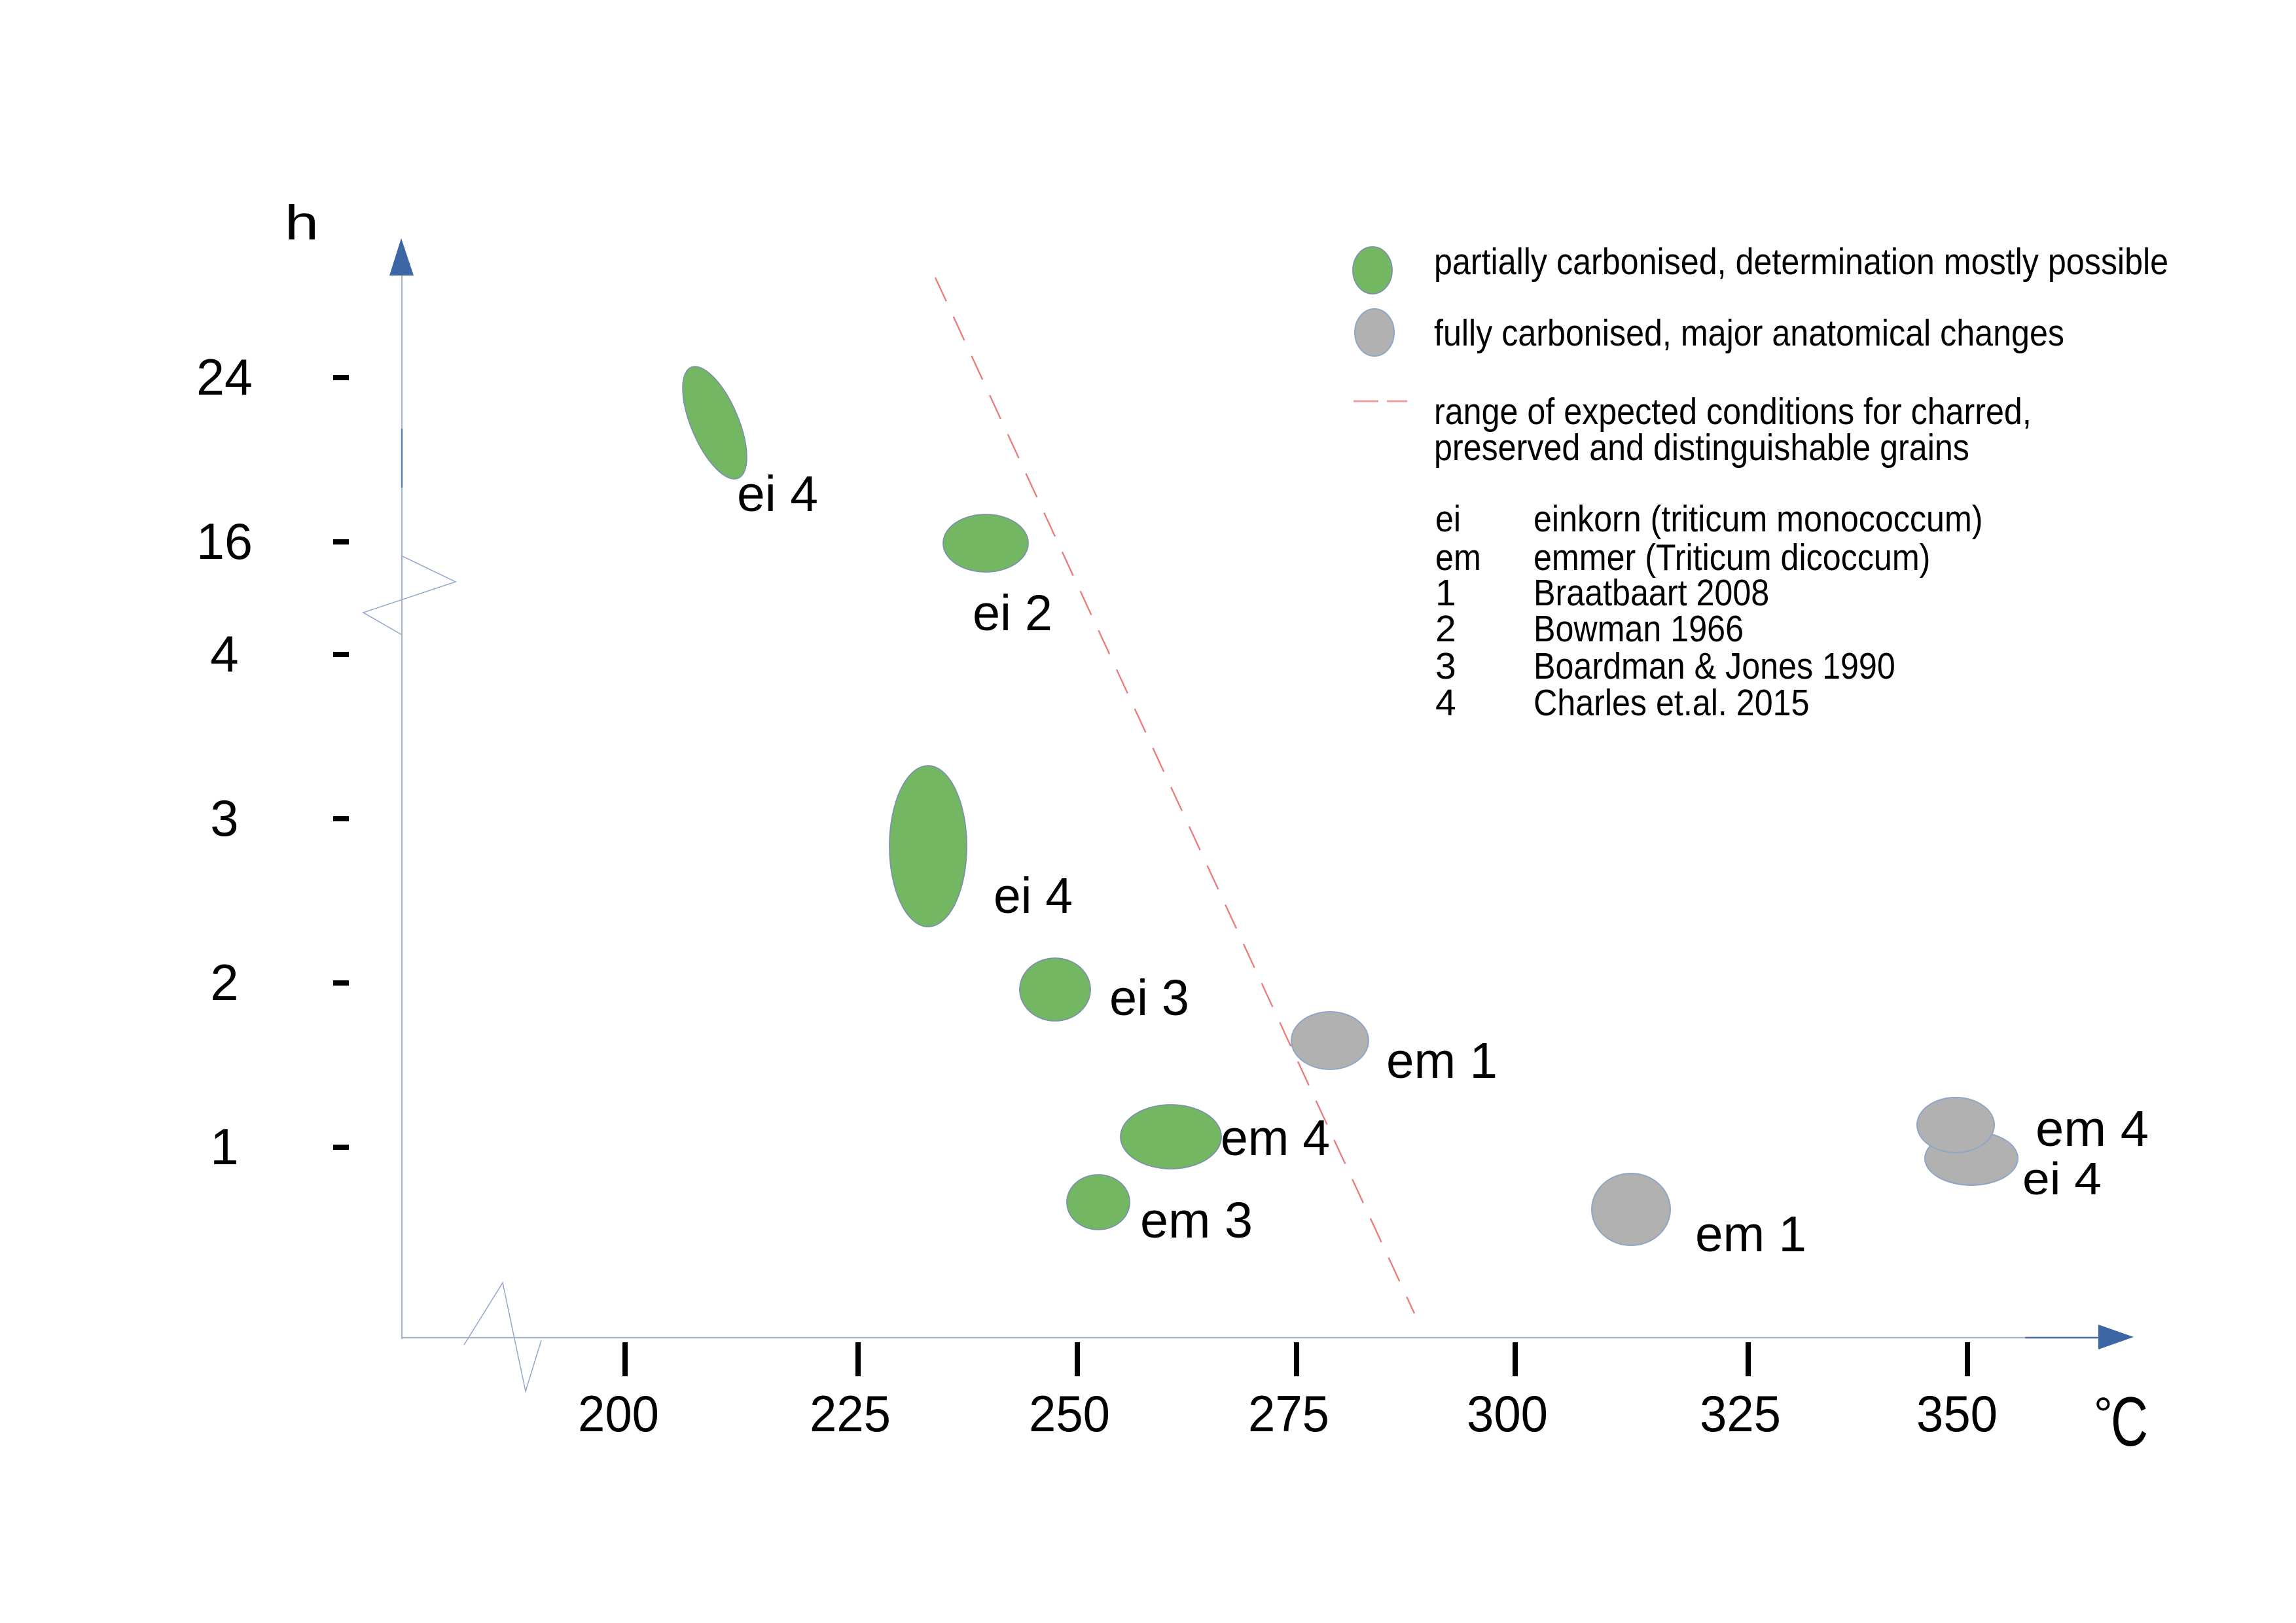 Image resolution: width=2296 pixels, height=1623 pixels. Describe the element at coordinates (1759, 519) in the screenshot. I see `svg-text: einkorn (triticum monococcum)` at that location.